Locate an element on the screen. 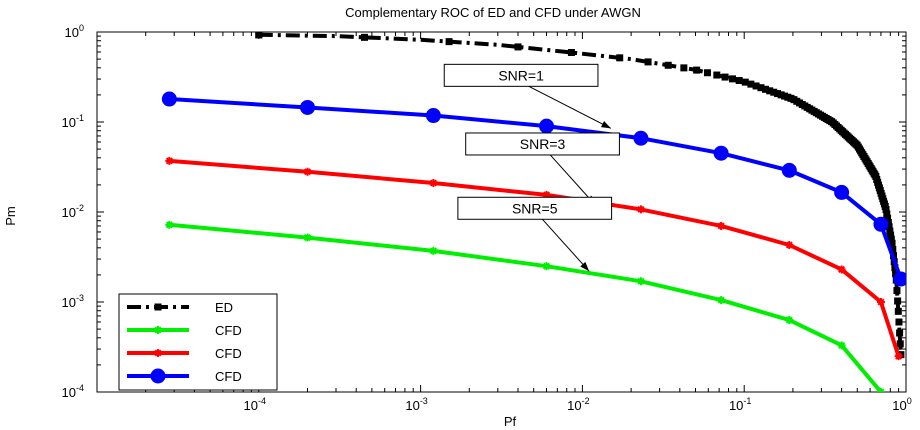 The image size is (920, 430). y-axis-label: Pm is located at coordinates (10, 216).